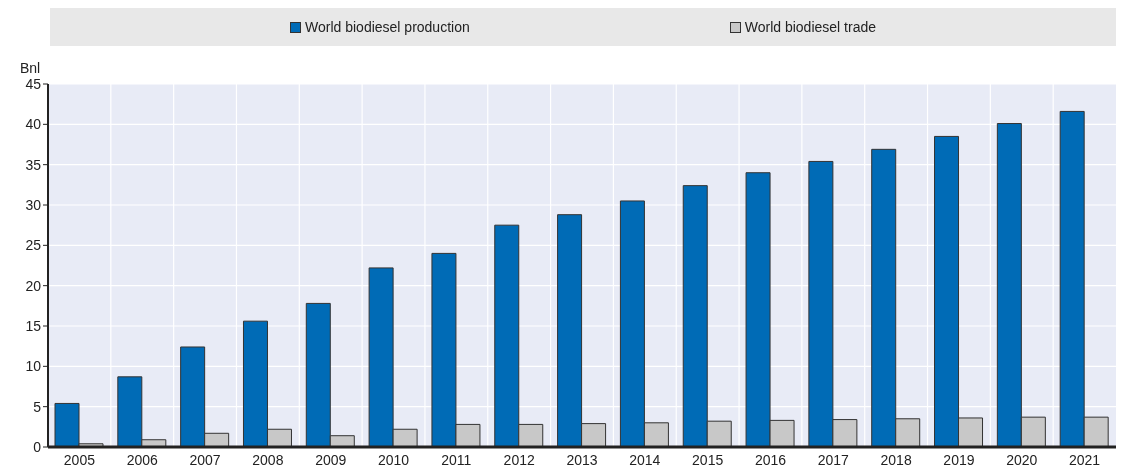 The width and height of the screenshot is (1128, 472). I want to click on y-tick-label: 0, so click(37, 446).